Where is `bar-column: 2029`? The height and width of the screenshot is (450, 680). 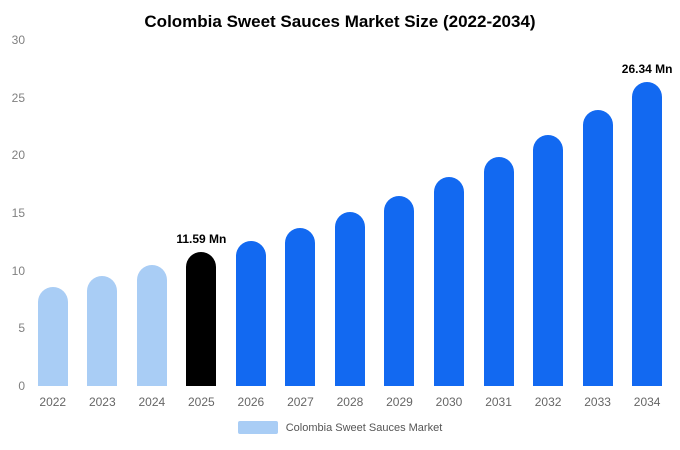
bar-column: 2029 is located at coordinates (400, 224).